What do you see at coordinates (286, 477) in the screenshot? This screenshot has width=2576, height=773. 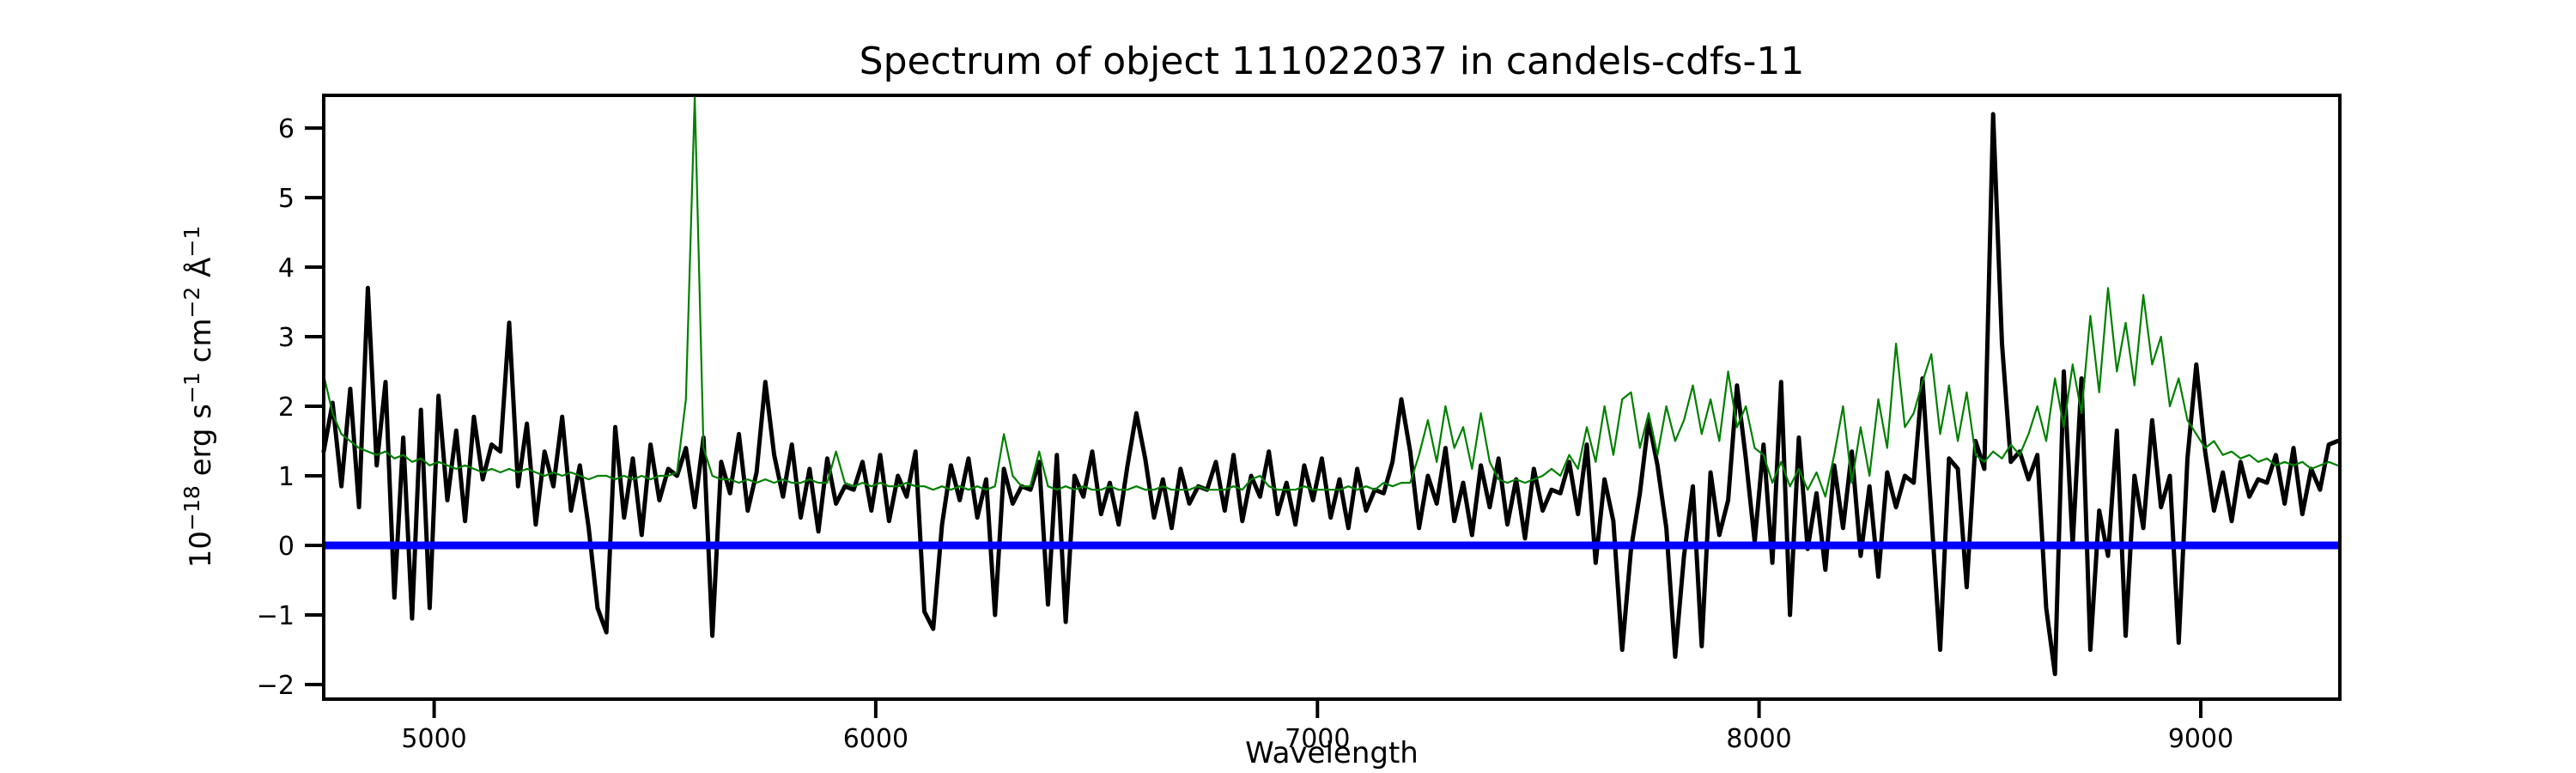 I see `y-tick-label: 1` at bounding box center [286, 477].